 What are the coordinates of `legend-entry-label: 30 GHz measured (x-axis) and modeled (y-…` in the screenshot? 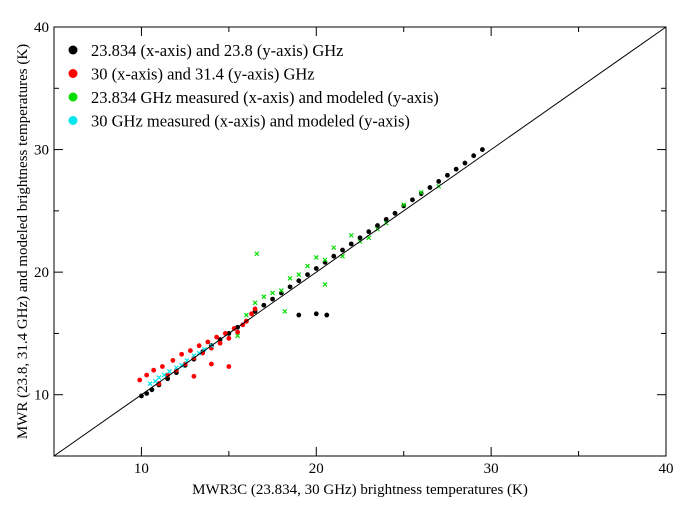 It's located at (250, 121).